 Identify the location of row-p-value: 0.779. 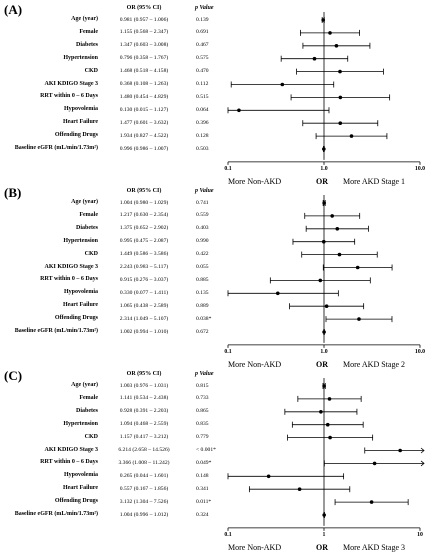
(202, 437).